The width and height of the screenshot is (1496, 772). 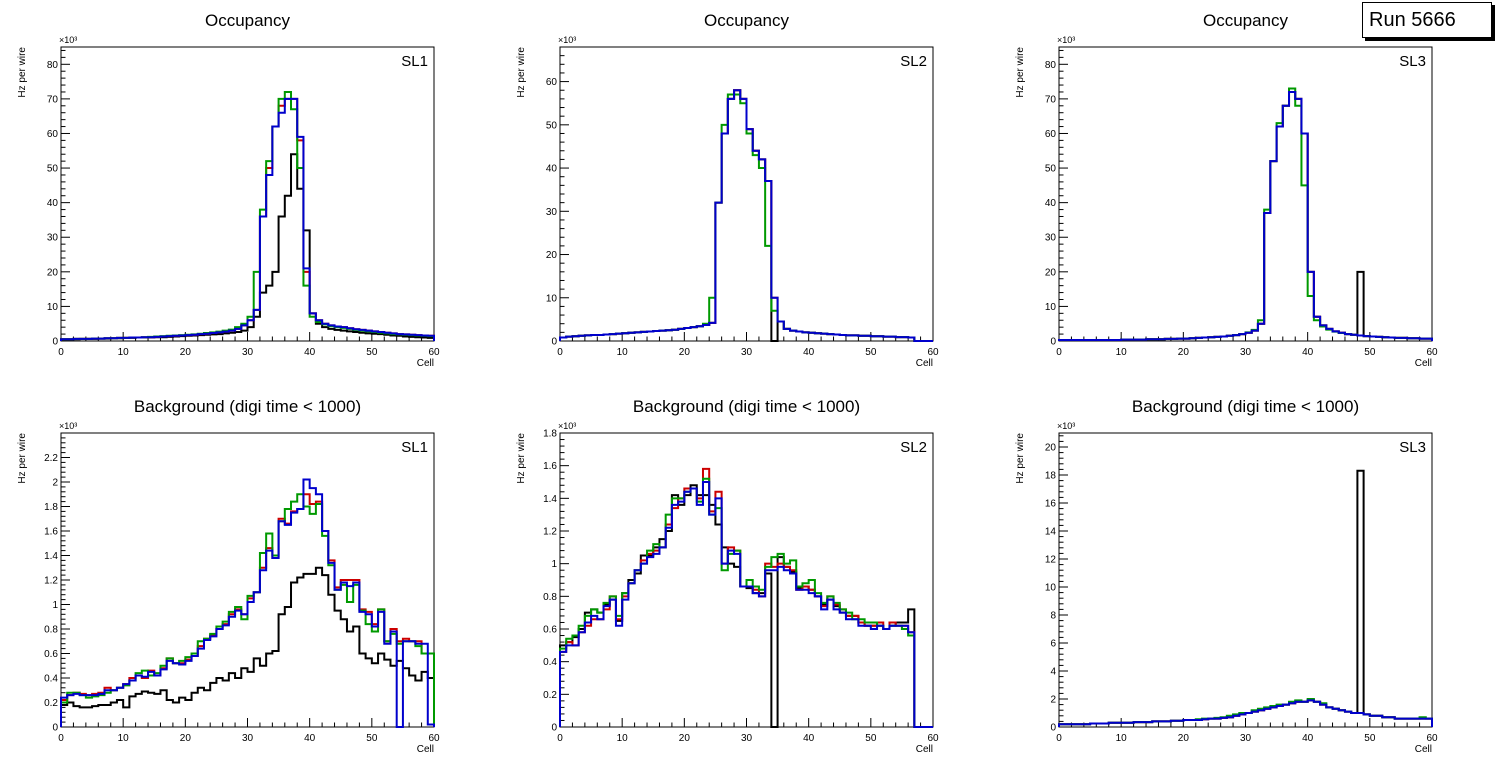 What do you see at coordinates (1053, 700) in the screenshot?
I see `y-tick-label: 2` at bounding box center [1053, 700].